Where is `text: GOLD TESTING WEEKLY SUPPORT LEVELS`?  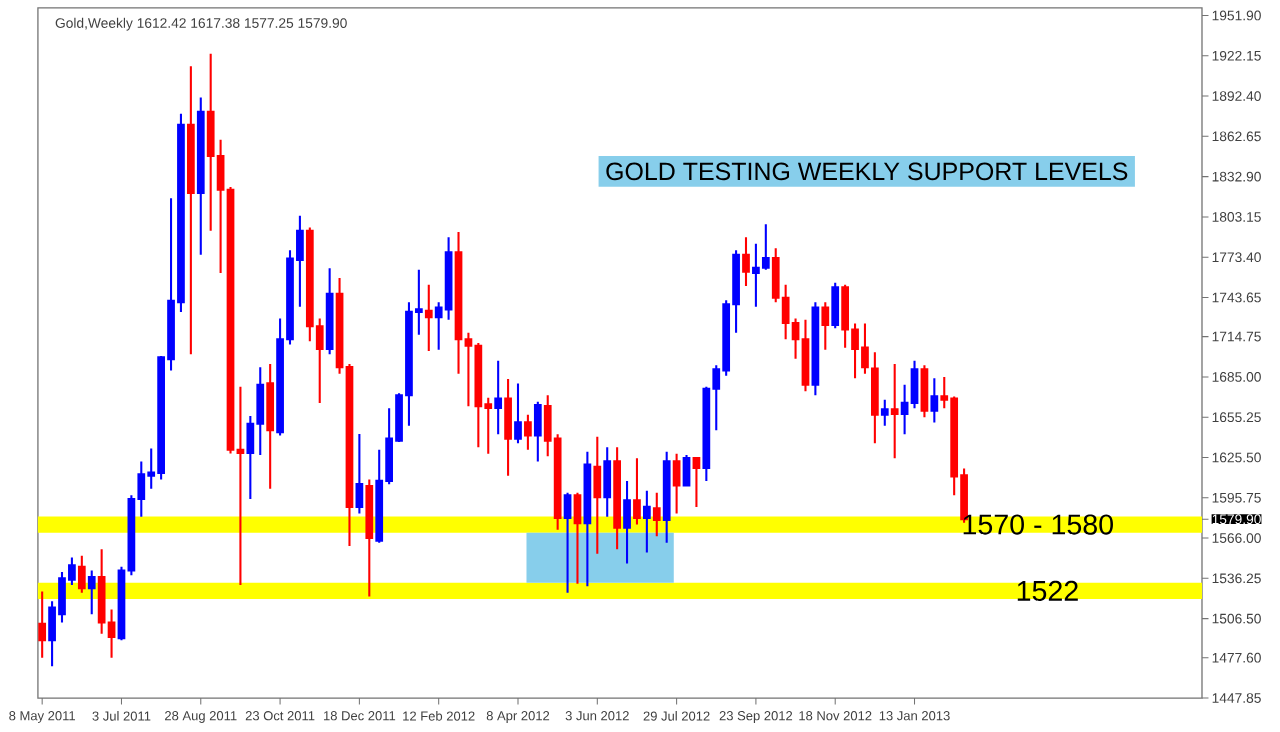 text: GOLD TESTING WEEKLY SUPPORT LEVELS is located at coordinates (867, 171).